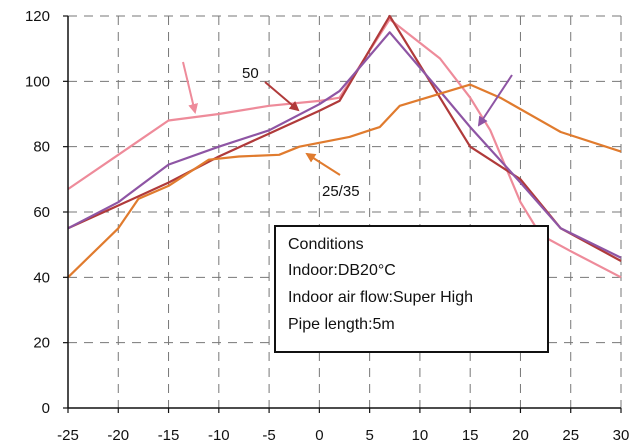 The height and width of the screenshot is (447, 642). I want to click on x-tick-label: 20, so click(520, 435).